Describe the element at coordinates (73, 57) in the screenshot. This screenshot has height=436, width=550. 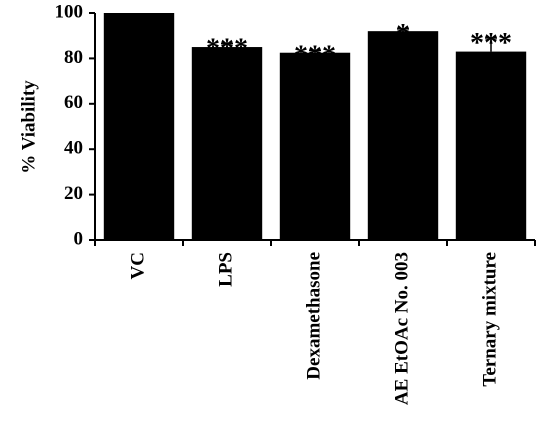
I see `y-tick-label: 80` at that location.